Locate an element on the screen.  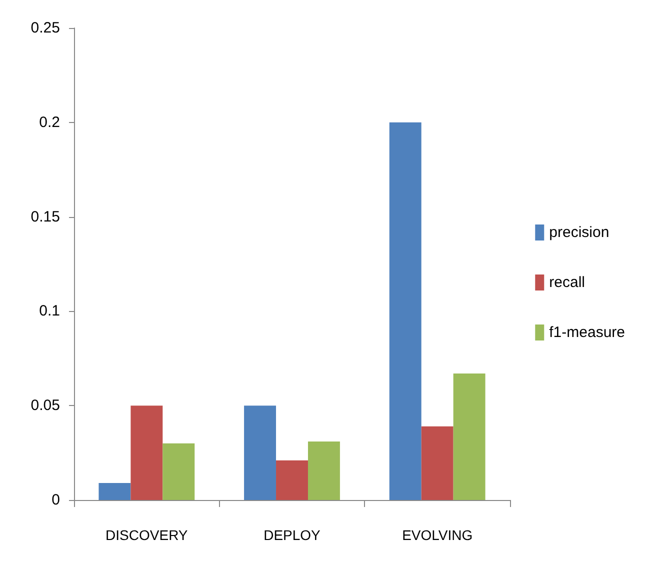
legend-label: precision is located at coordinates (579, 232).